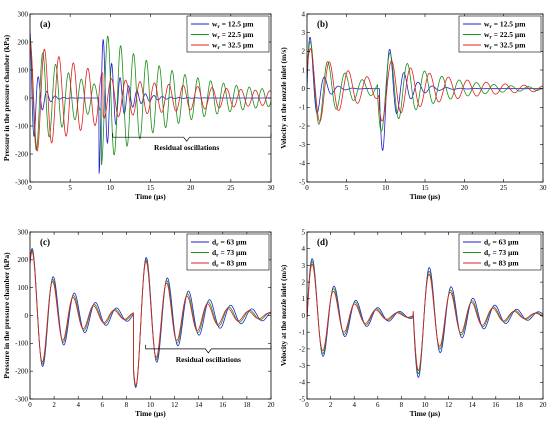 This screenshot has height=424, width=550. I want to click on bracket-line, so click(208, 349).